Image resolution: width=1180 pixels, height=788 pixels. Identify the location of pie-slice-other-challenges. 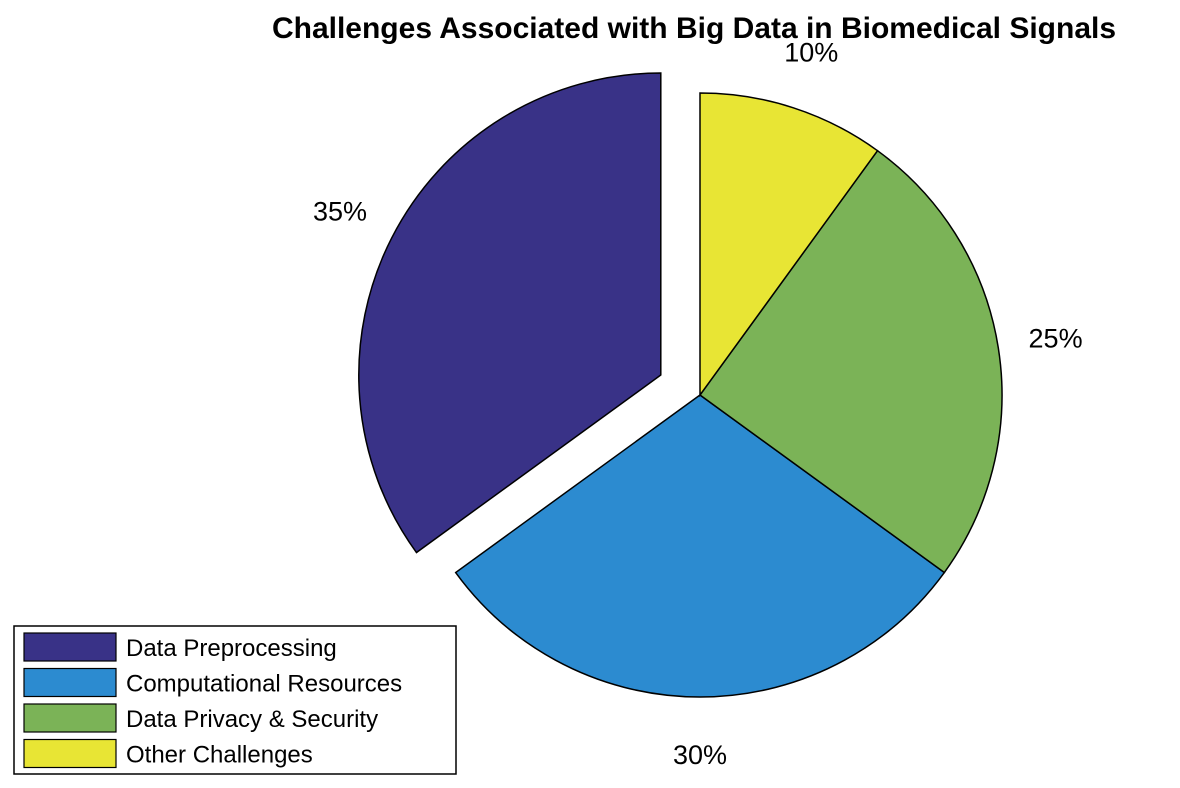
(789, 245).